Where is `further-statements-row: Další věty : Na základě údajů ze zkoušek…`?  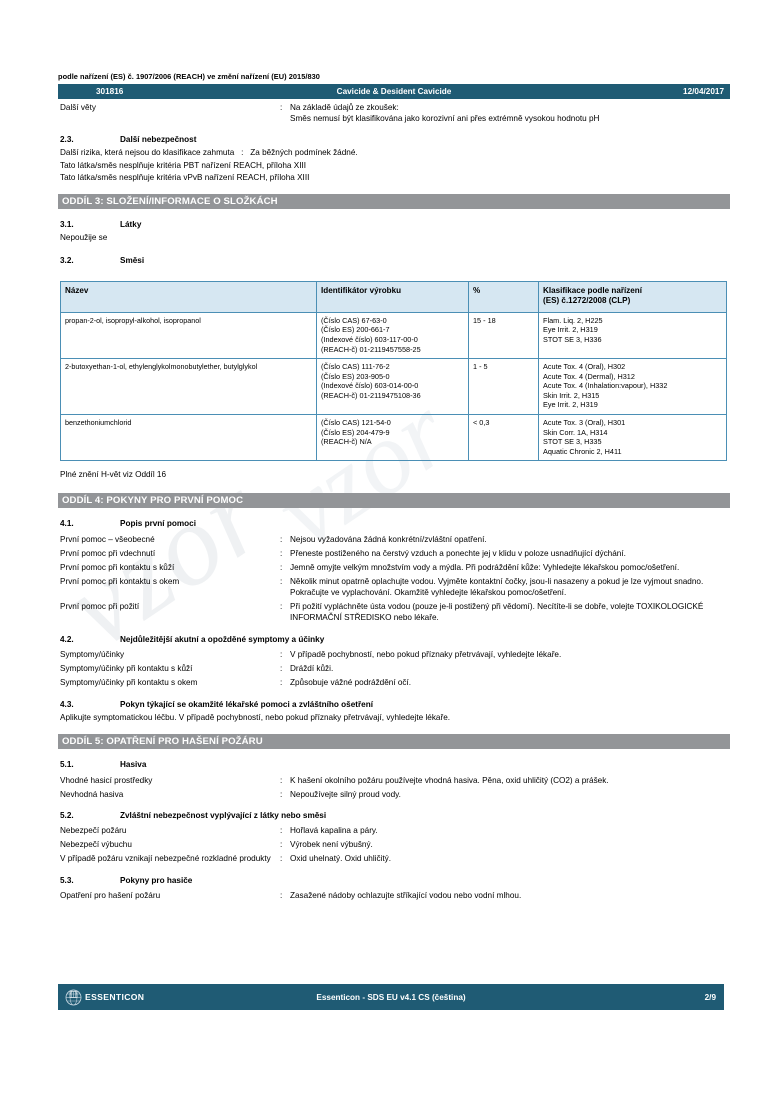
further-statements-row: Další věty : Na základě údajů ze zkoušek… is located at coordinates (394, 111).